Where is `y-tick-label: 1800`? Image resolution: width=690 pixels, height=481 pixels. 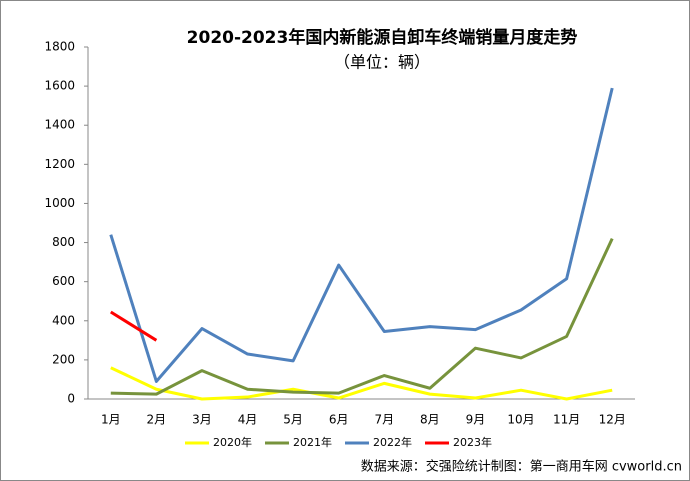 y-tick-label: 1800 is located at coordinates (59, 47).